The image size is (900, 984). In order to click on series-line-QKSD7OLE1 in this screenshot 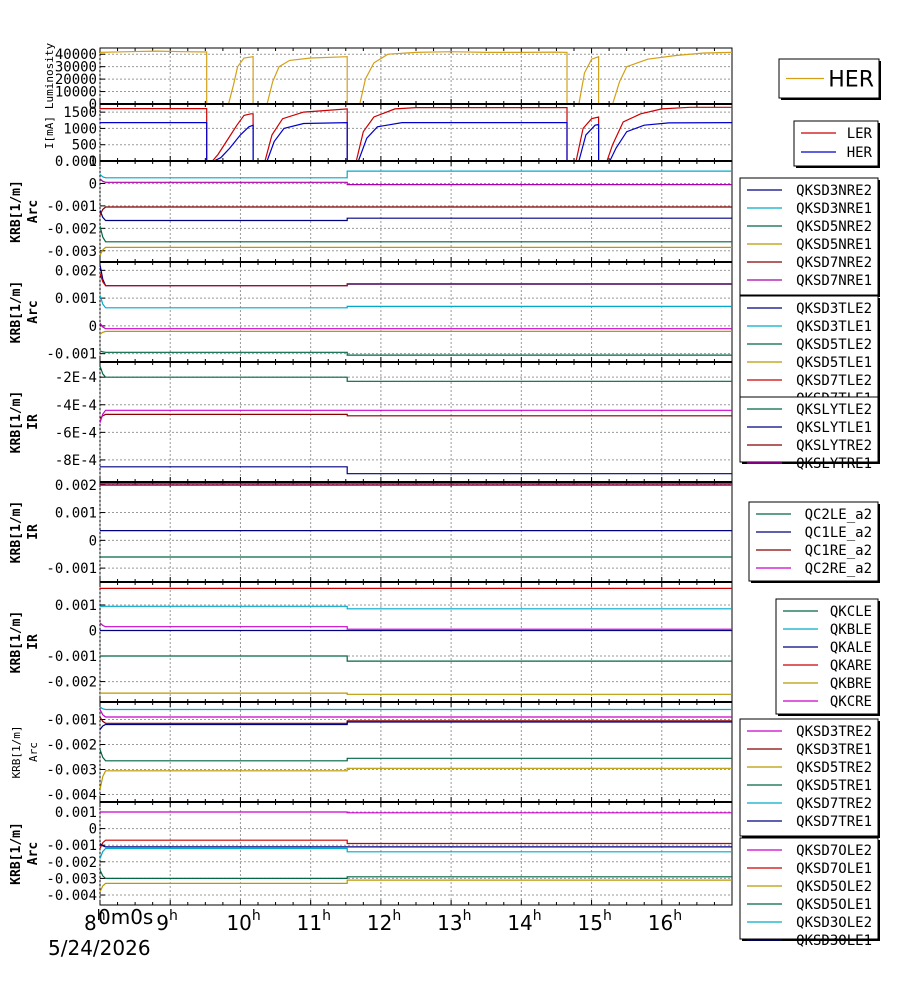, I will do `click(416, 844)`.